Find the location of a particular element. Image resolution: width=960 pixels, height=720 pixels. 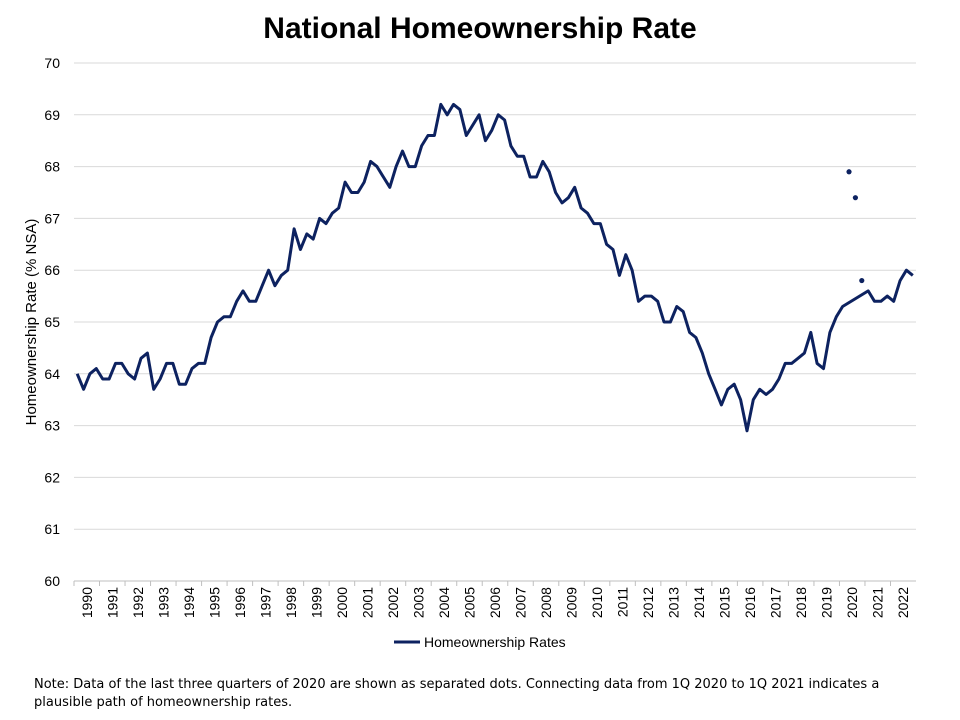

x-tick-label: 2003 is located at coordinates (418, 602).